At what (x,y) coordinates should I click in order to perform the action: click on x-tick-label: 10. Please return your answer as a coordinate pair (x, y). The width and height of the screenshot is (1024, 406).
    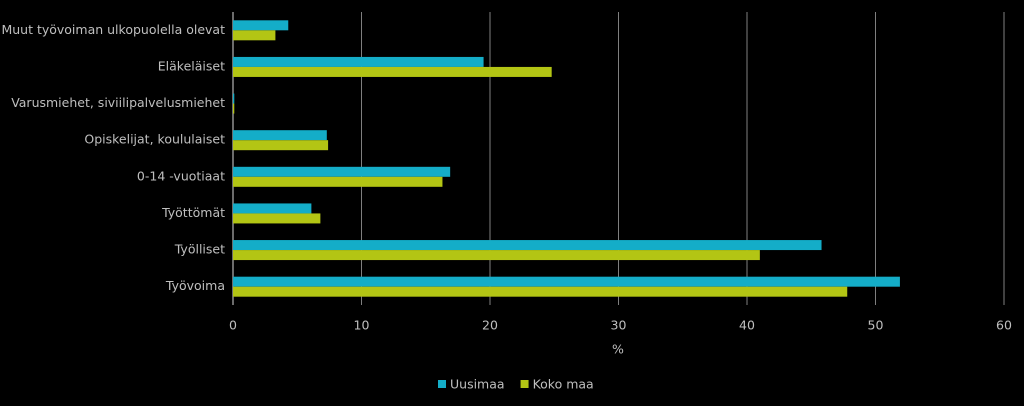
    Looking at the image, I should click on (362, 325).